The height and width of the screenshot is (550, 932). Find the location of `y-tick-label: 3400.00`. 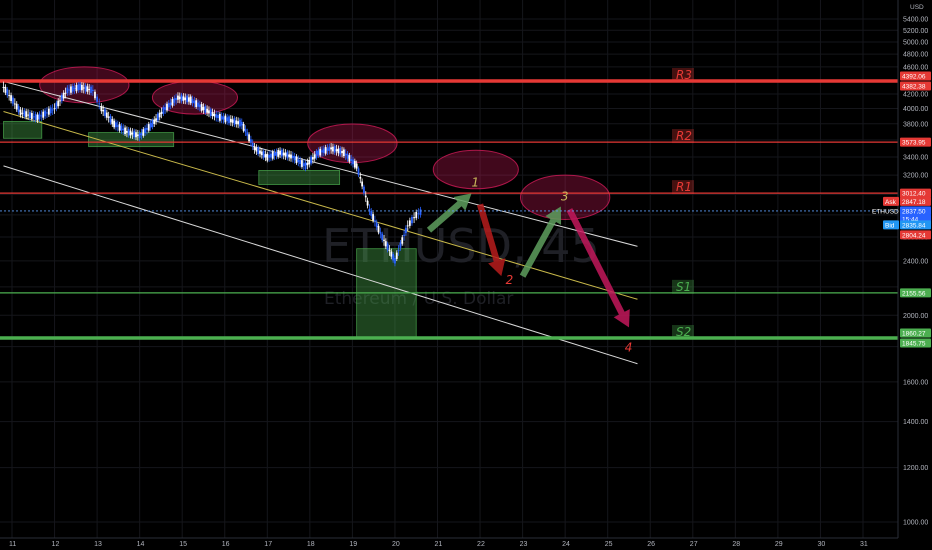

y-tick-label: 3400.00 is located at coordinates (915, 157).